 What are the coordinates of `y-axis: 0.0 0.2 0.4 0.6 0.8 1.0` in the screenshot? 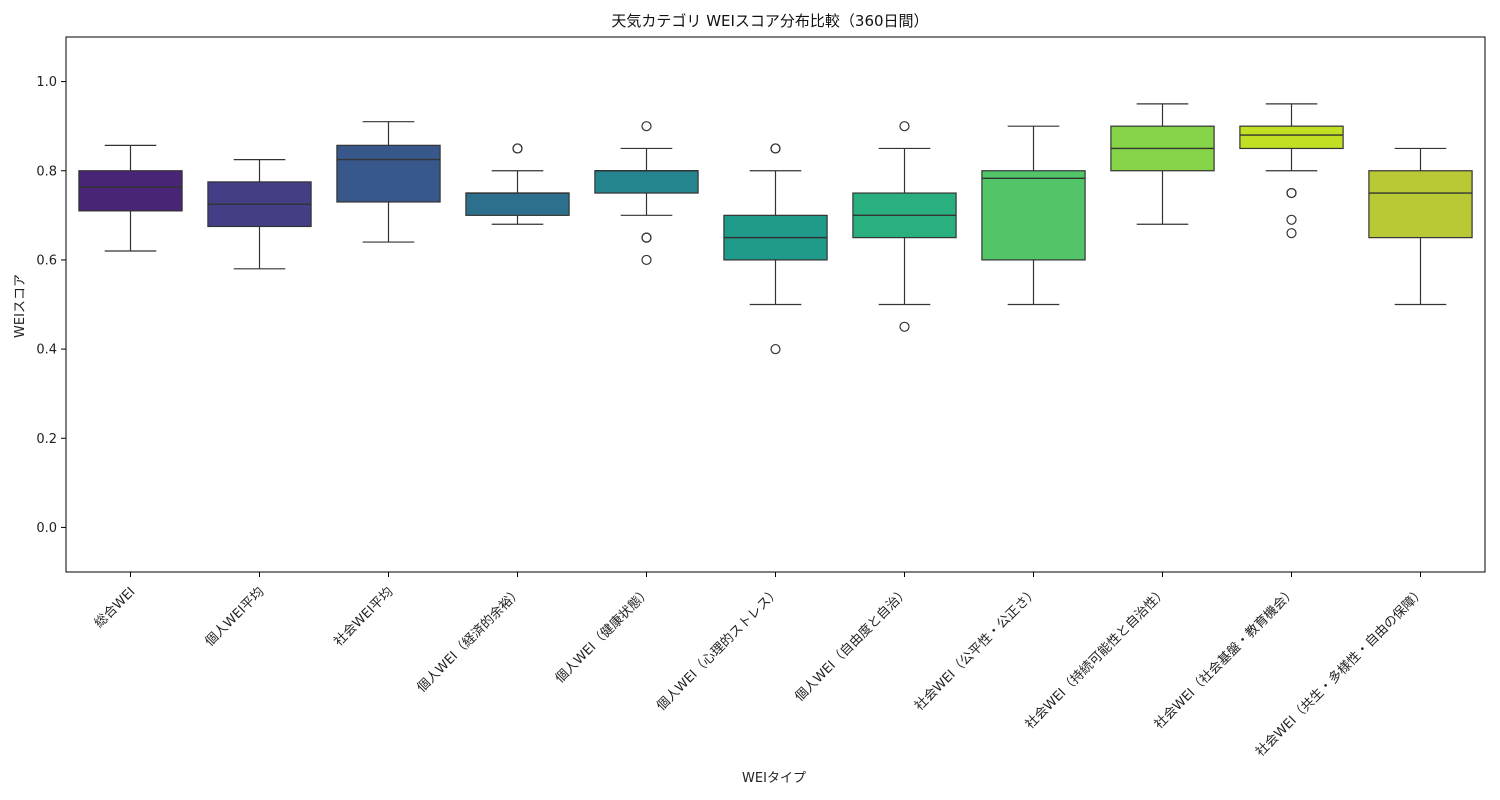 It's located at (51, 305).